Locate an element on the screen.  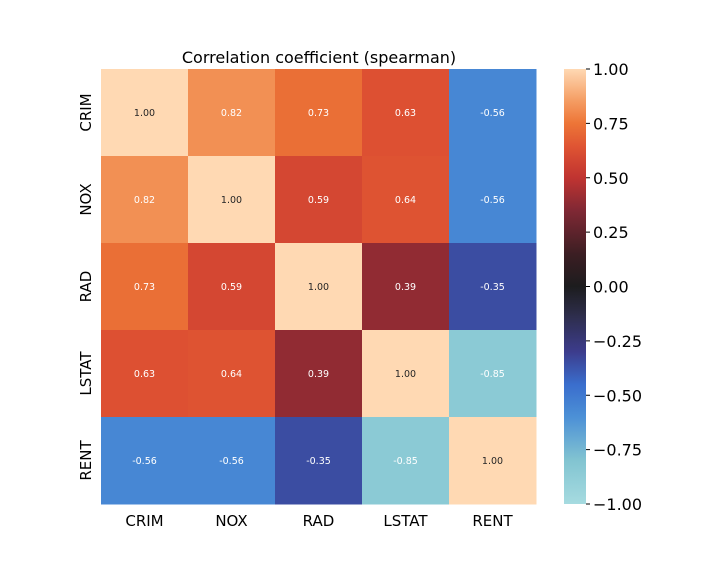
colorbar-tick-label: −0.75 is located at coordinates (617, 450).